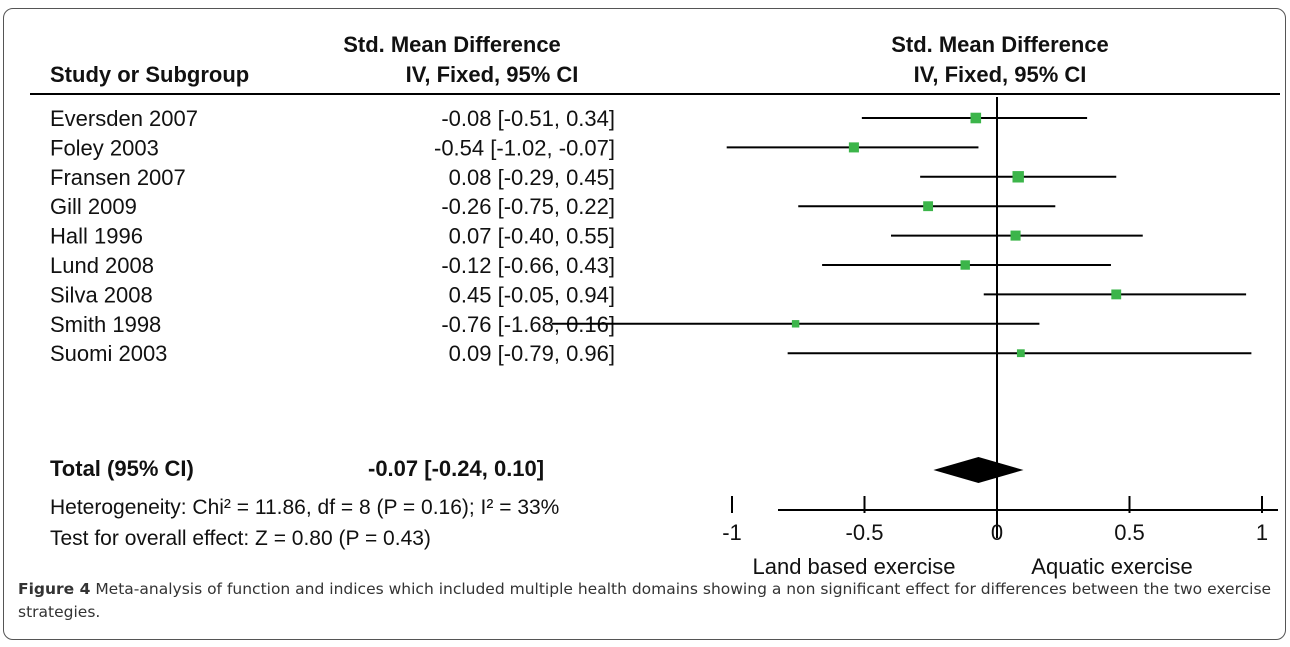 This screenshot has height=647, width=1290. What do you see at coordinates (122, 468) in the screenshot?
I see `total-label: Total (95% CI)` at bounding box center [122, 468].